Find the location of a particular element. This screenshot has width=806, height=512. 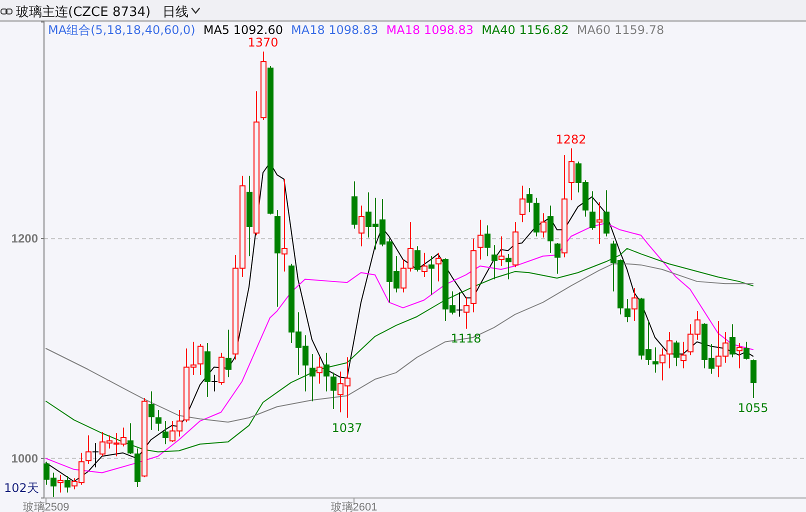

x-tick-label: 玻璃2509 is located at coordinates (46, 506).